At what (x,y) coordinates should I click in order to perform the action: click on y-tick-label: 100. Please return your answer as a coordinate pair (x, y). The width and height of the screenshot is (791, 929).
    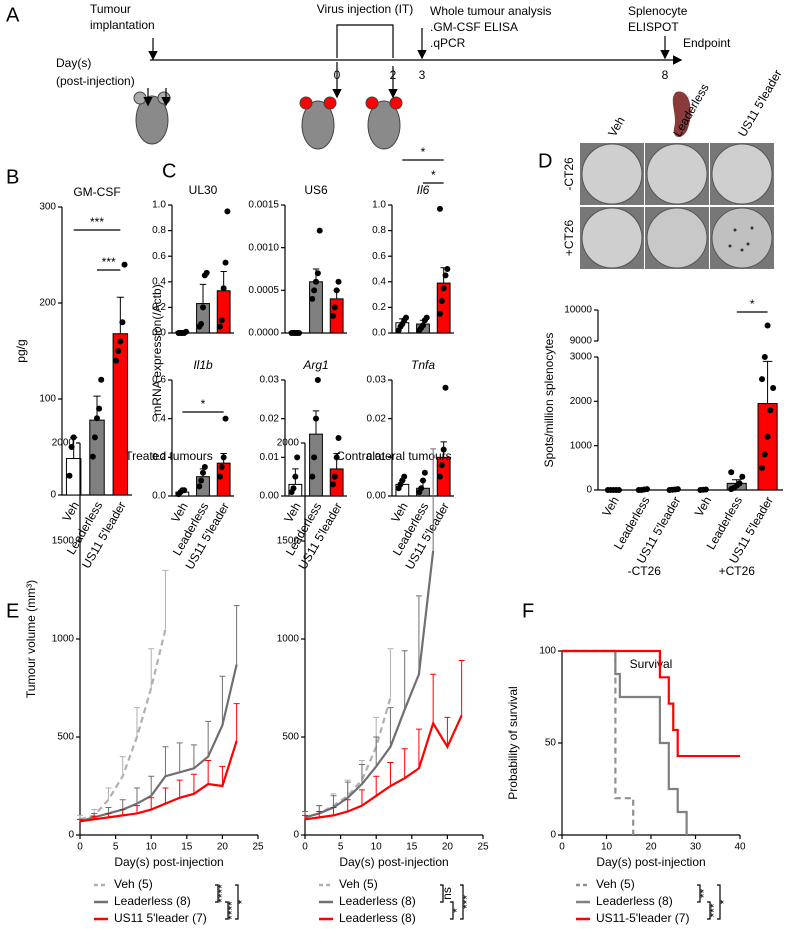
    Looking at the image, I should click on (547, 651).